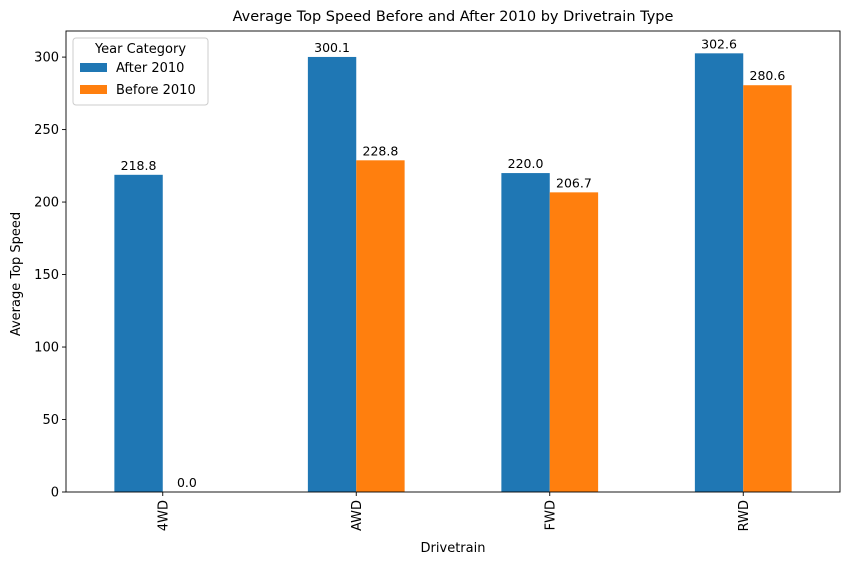  What do you see at coordinates (768, 75) in the screenshot?
I see `data-label: 280.6` at bounding box center [768, 75].